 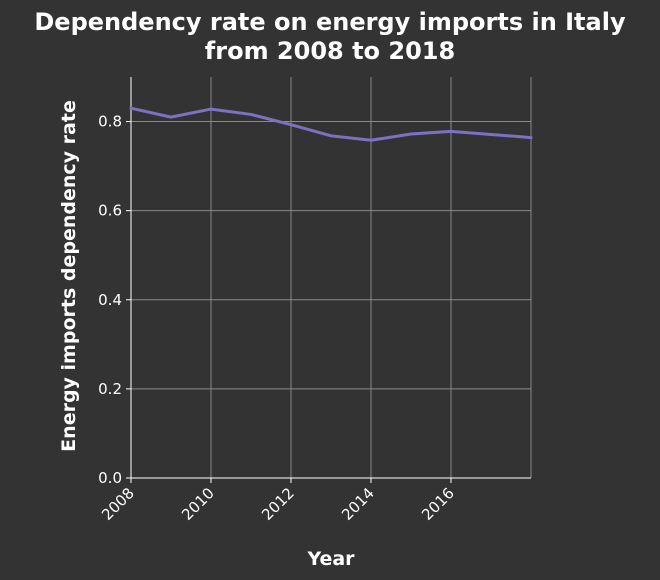 I want to click on series-line, so click(x=331, y=124).